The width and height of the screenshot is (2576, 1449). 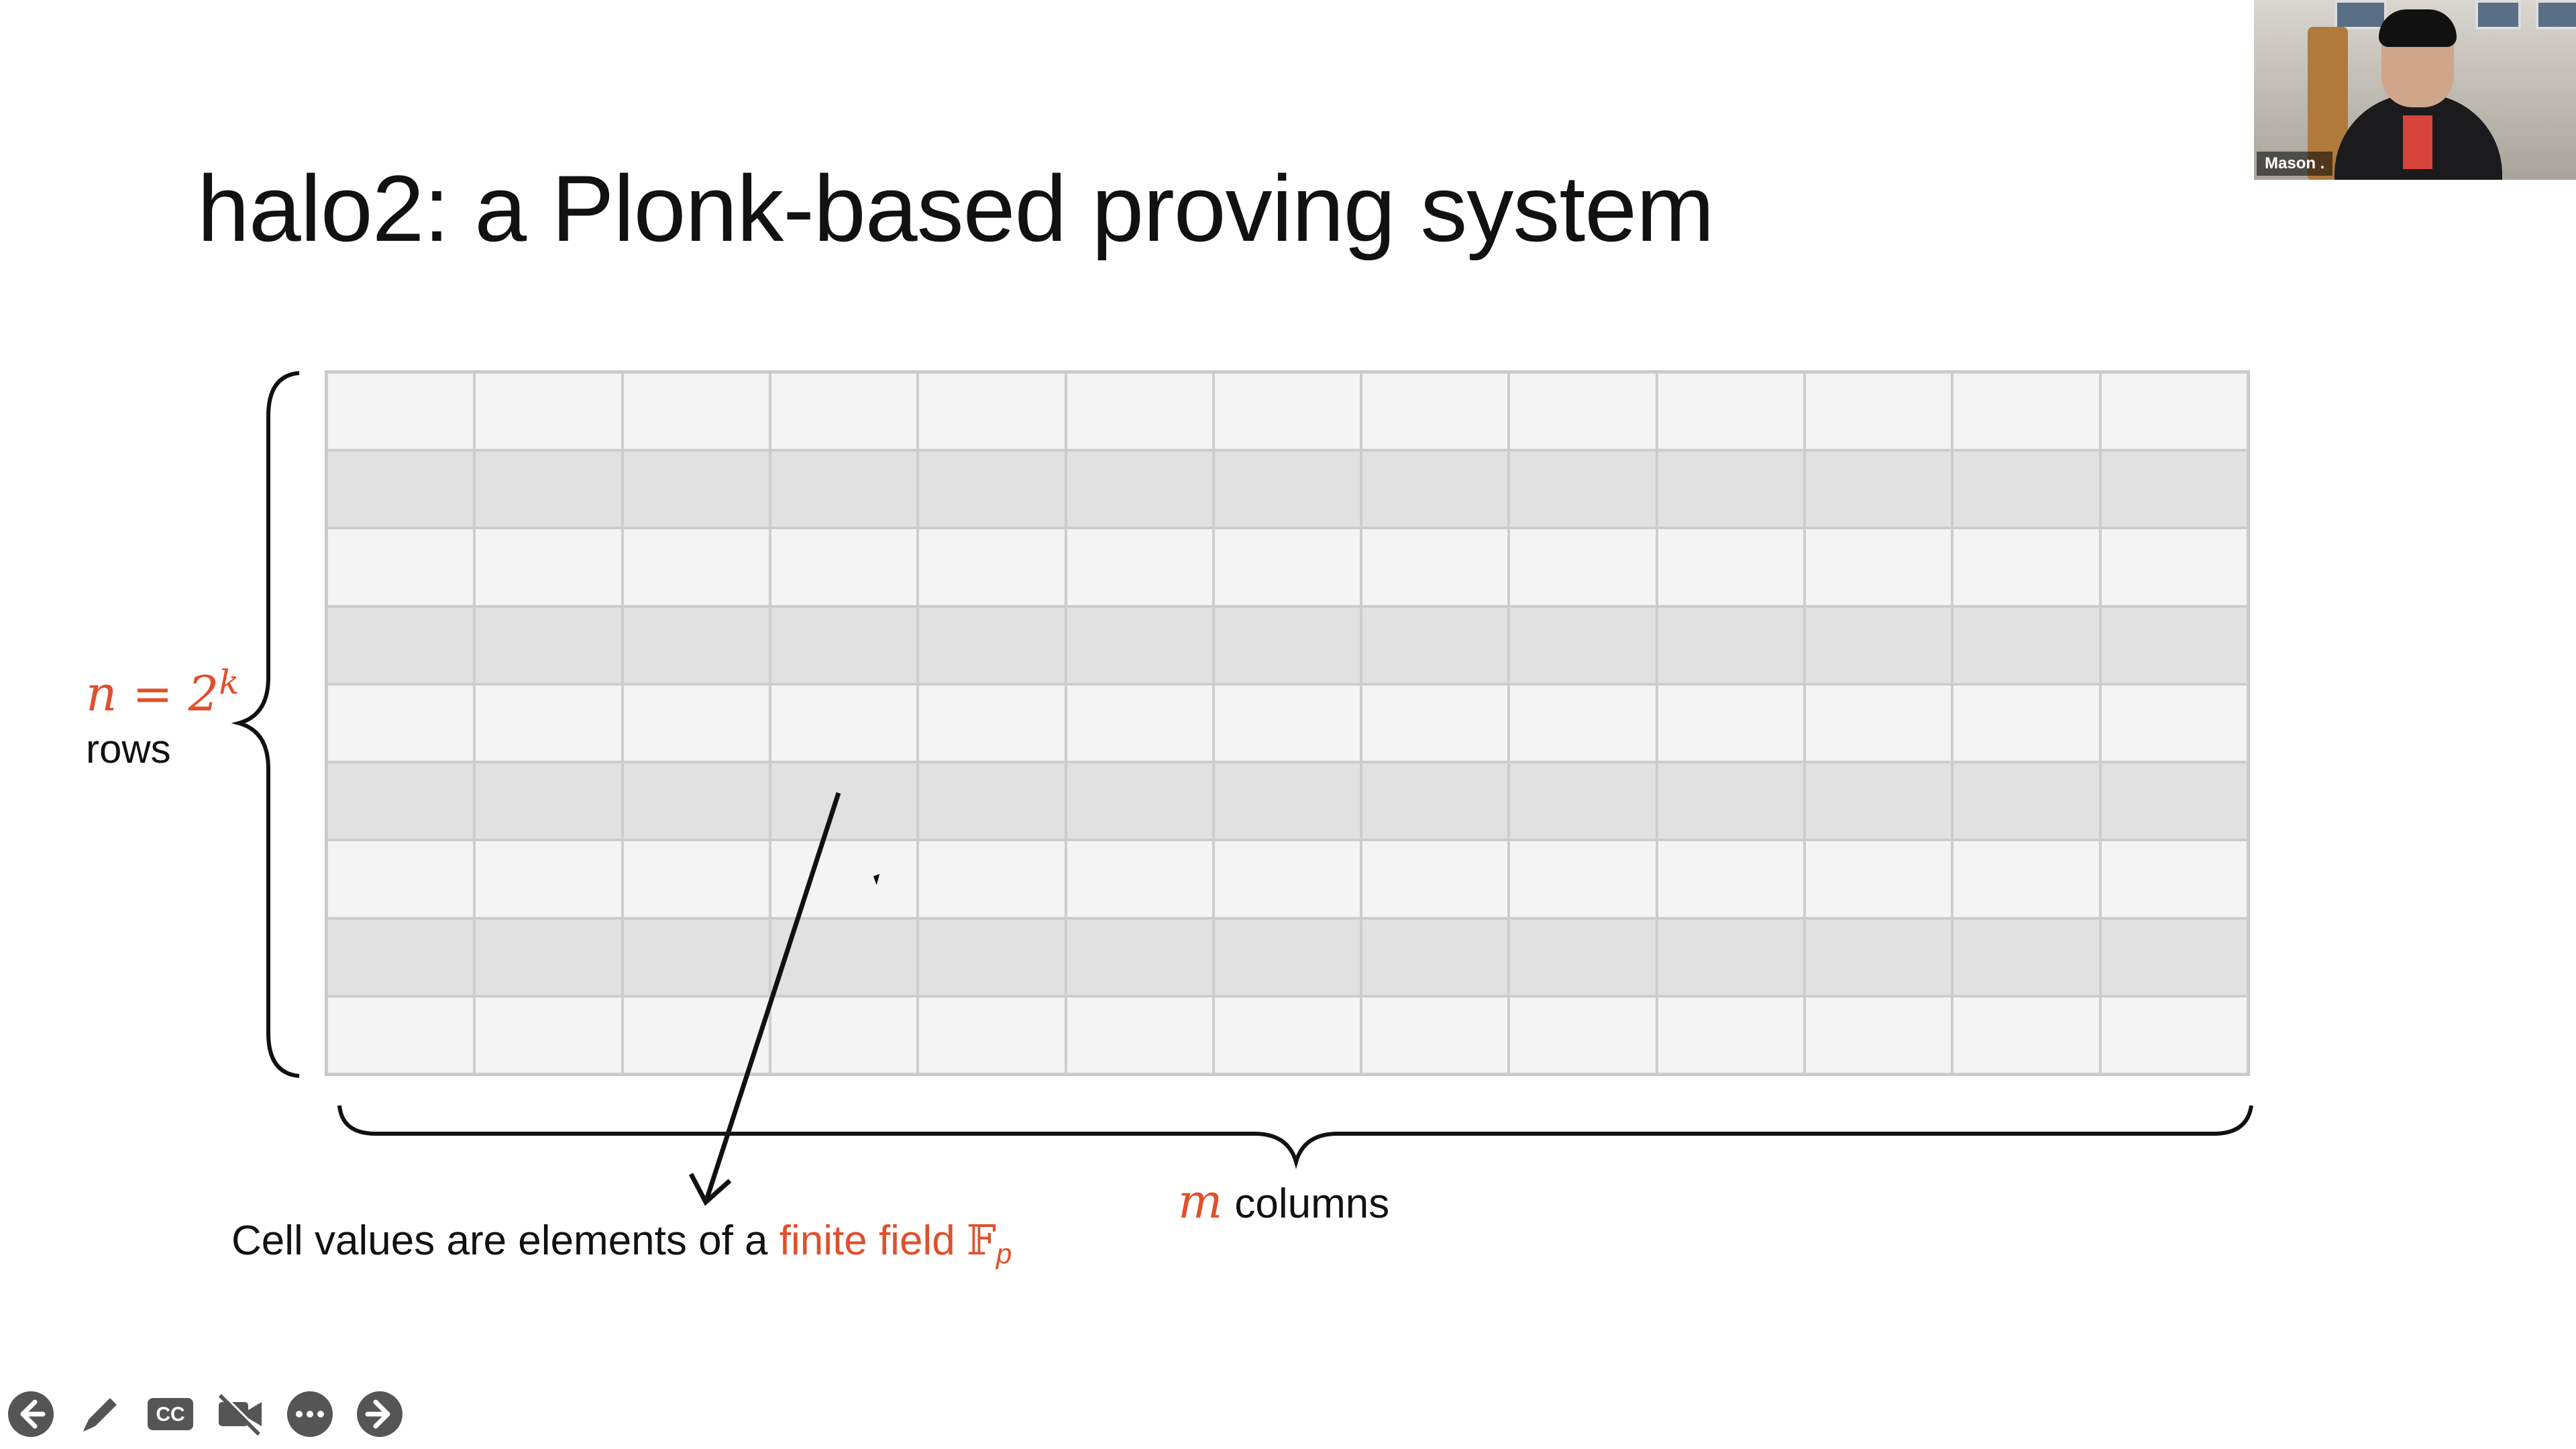 I want to click on columns-count-label: m columns, so click(x=1283, y=1201).